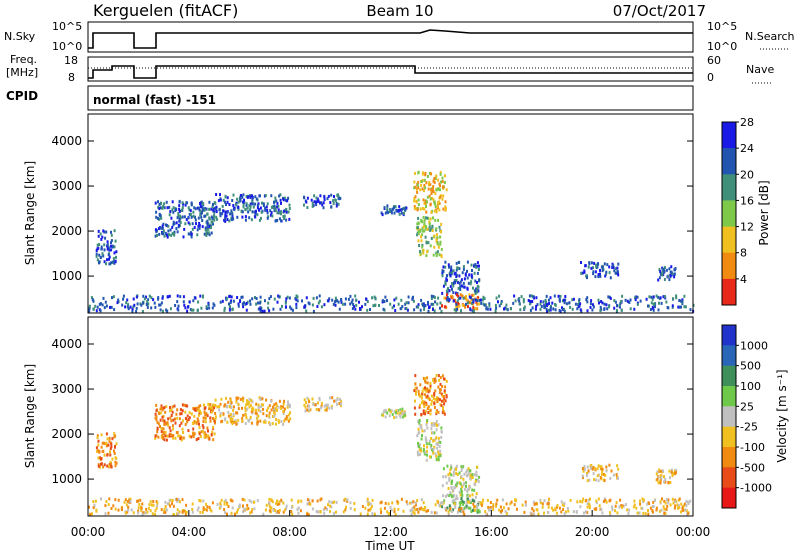 This screenshot has height=554, width=800. Describe the element at coordinates (66, 344) in the screenshot. I see `y-tick-label: 4000` at that location.